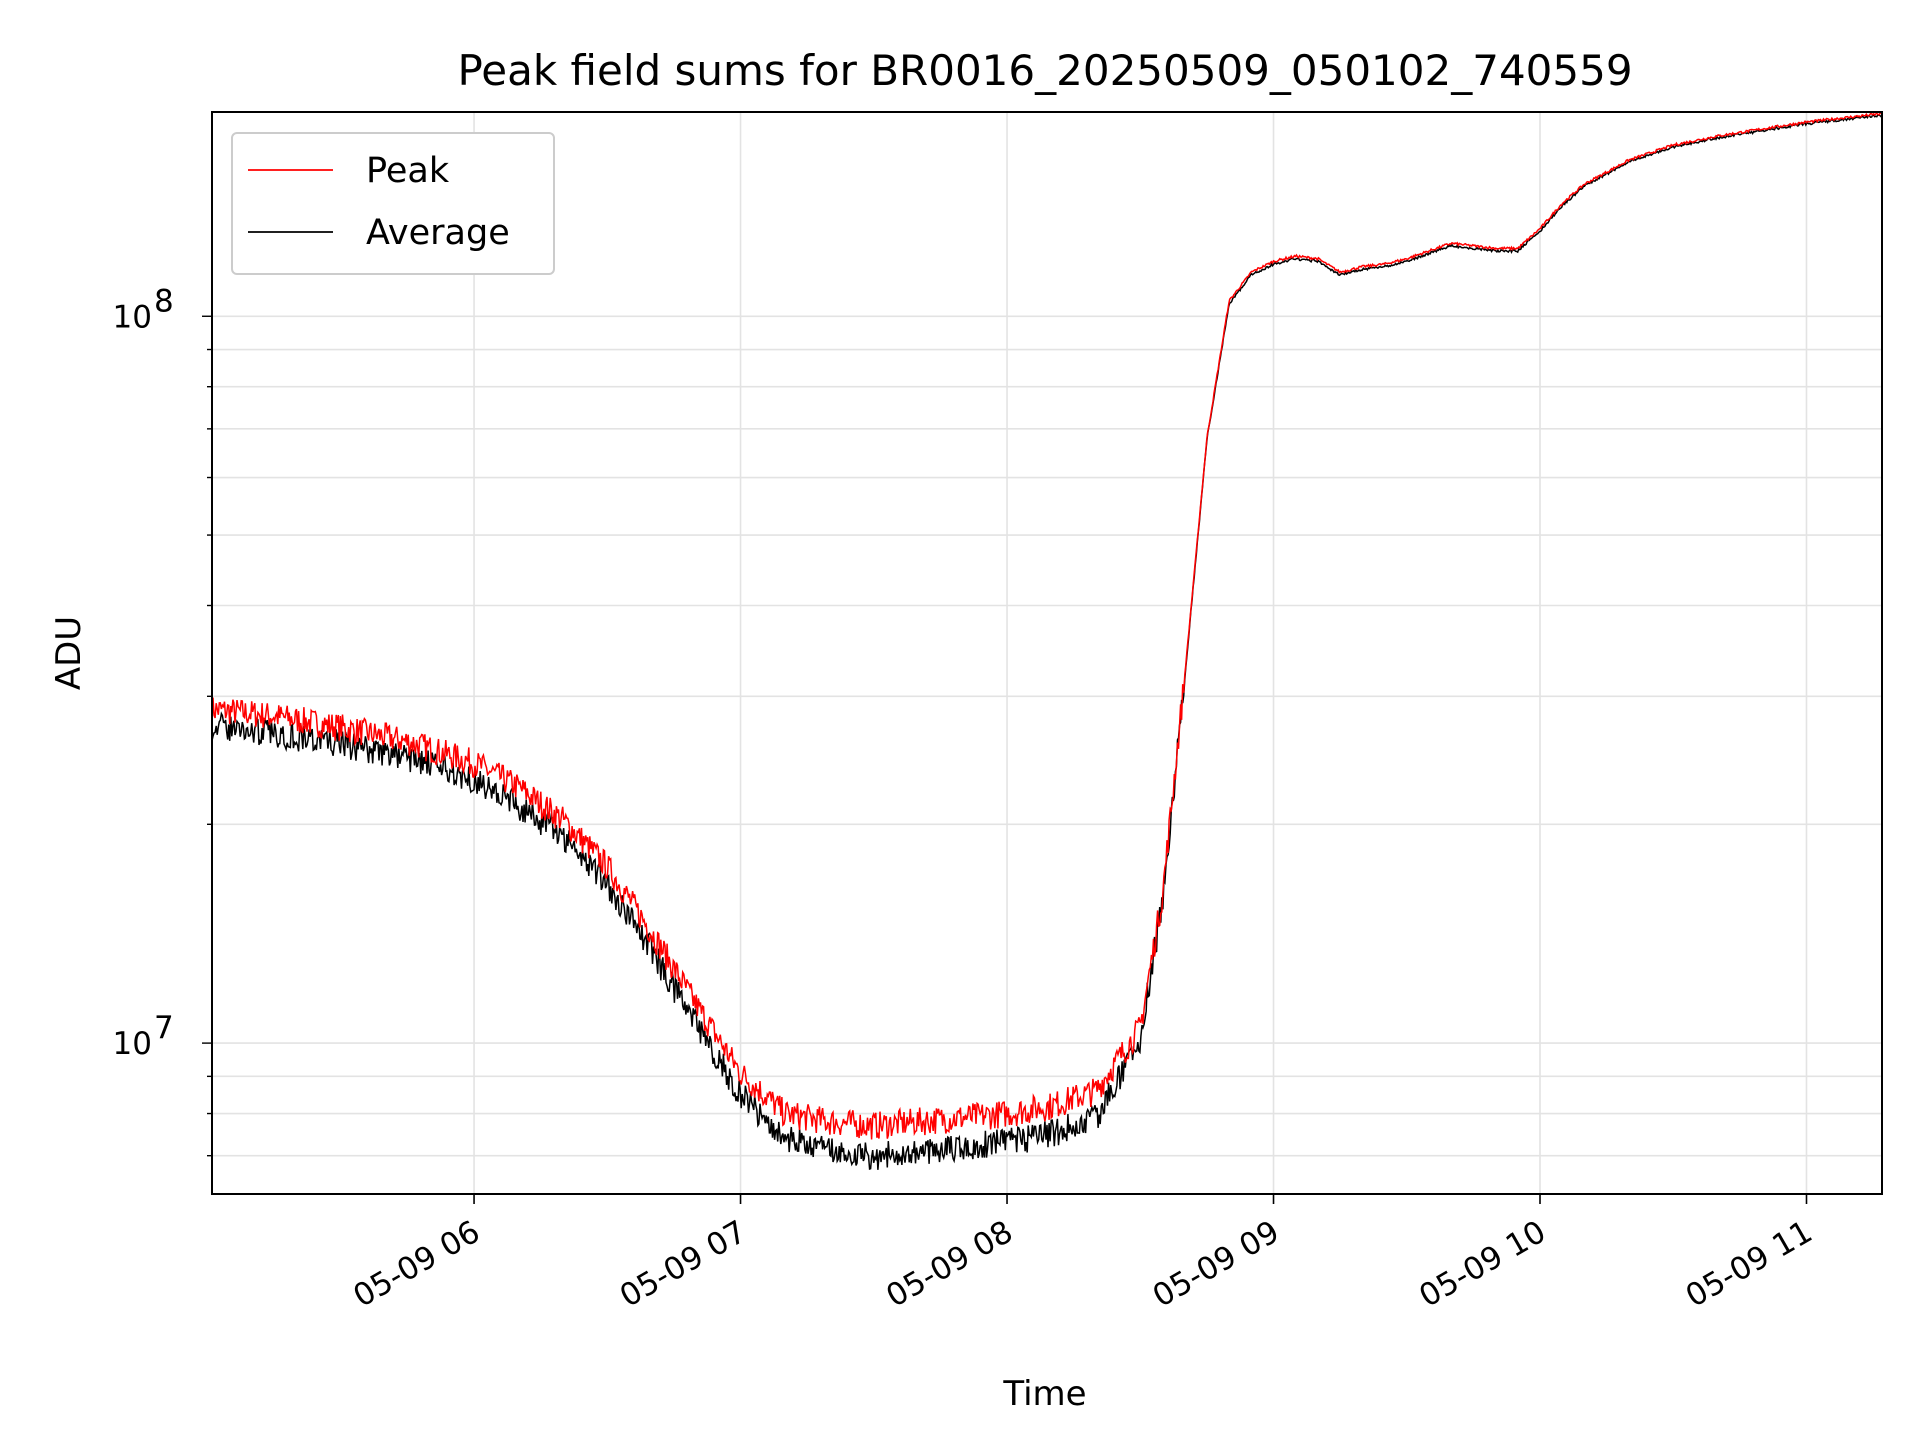 The image size is (1920, 1440). Describe the element at coordinates (164, 1028) in the screenshot. I see `y-tick-label-exponent: 7` at that location.